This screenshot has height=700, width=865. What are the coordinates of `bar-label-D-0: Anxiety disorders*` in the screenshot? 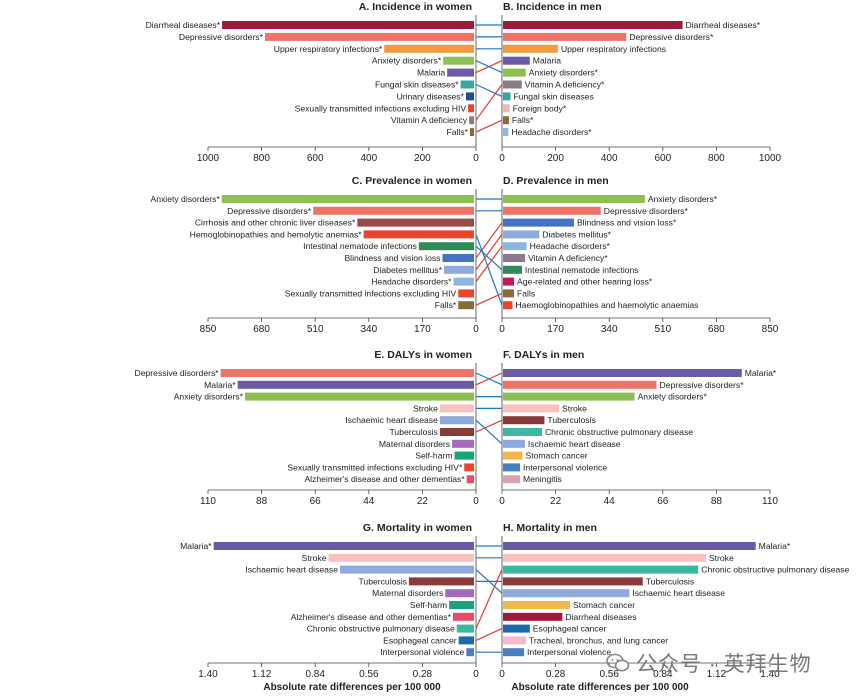 It's located at (683, 199).